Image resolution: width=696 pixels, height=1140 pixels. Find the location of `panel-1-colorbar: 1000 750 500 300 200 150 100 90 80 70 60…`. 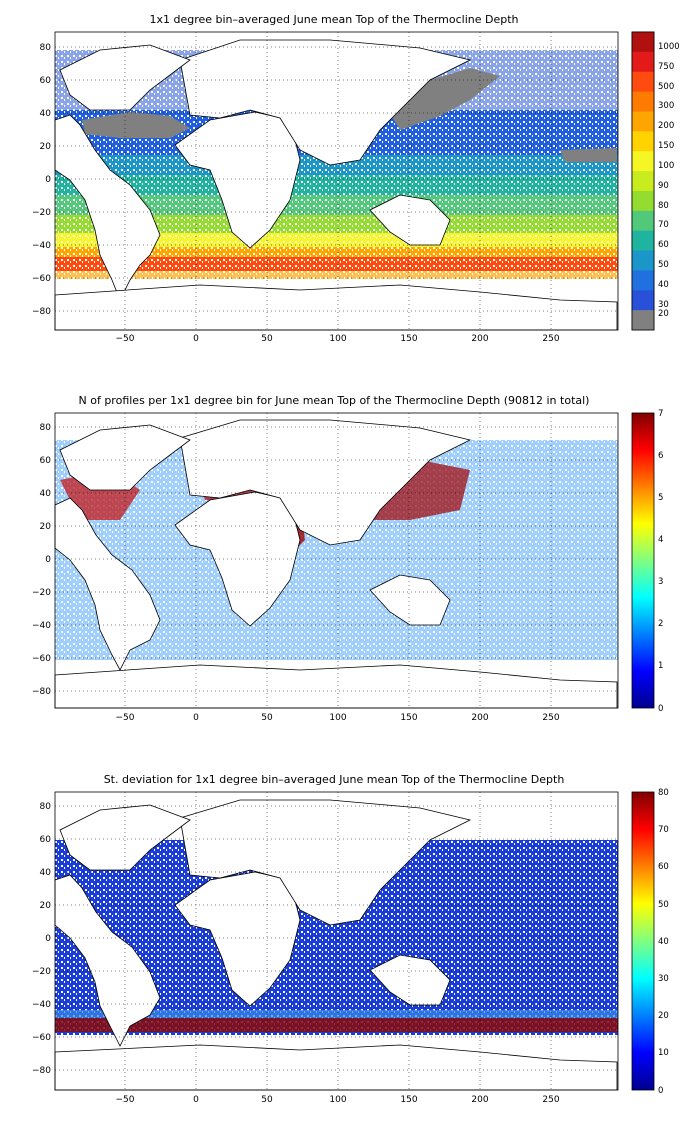

panel-1-colorbar: 1000 750 500 300 200 150 100 90 80 70 60… is located at coordinates (655, 181).